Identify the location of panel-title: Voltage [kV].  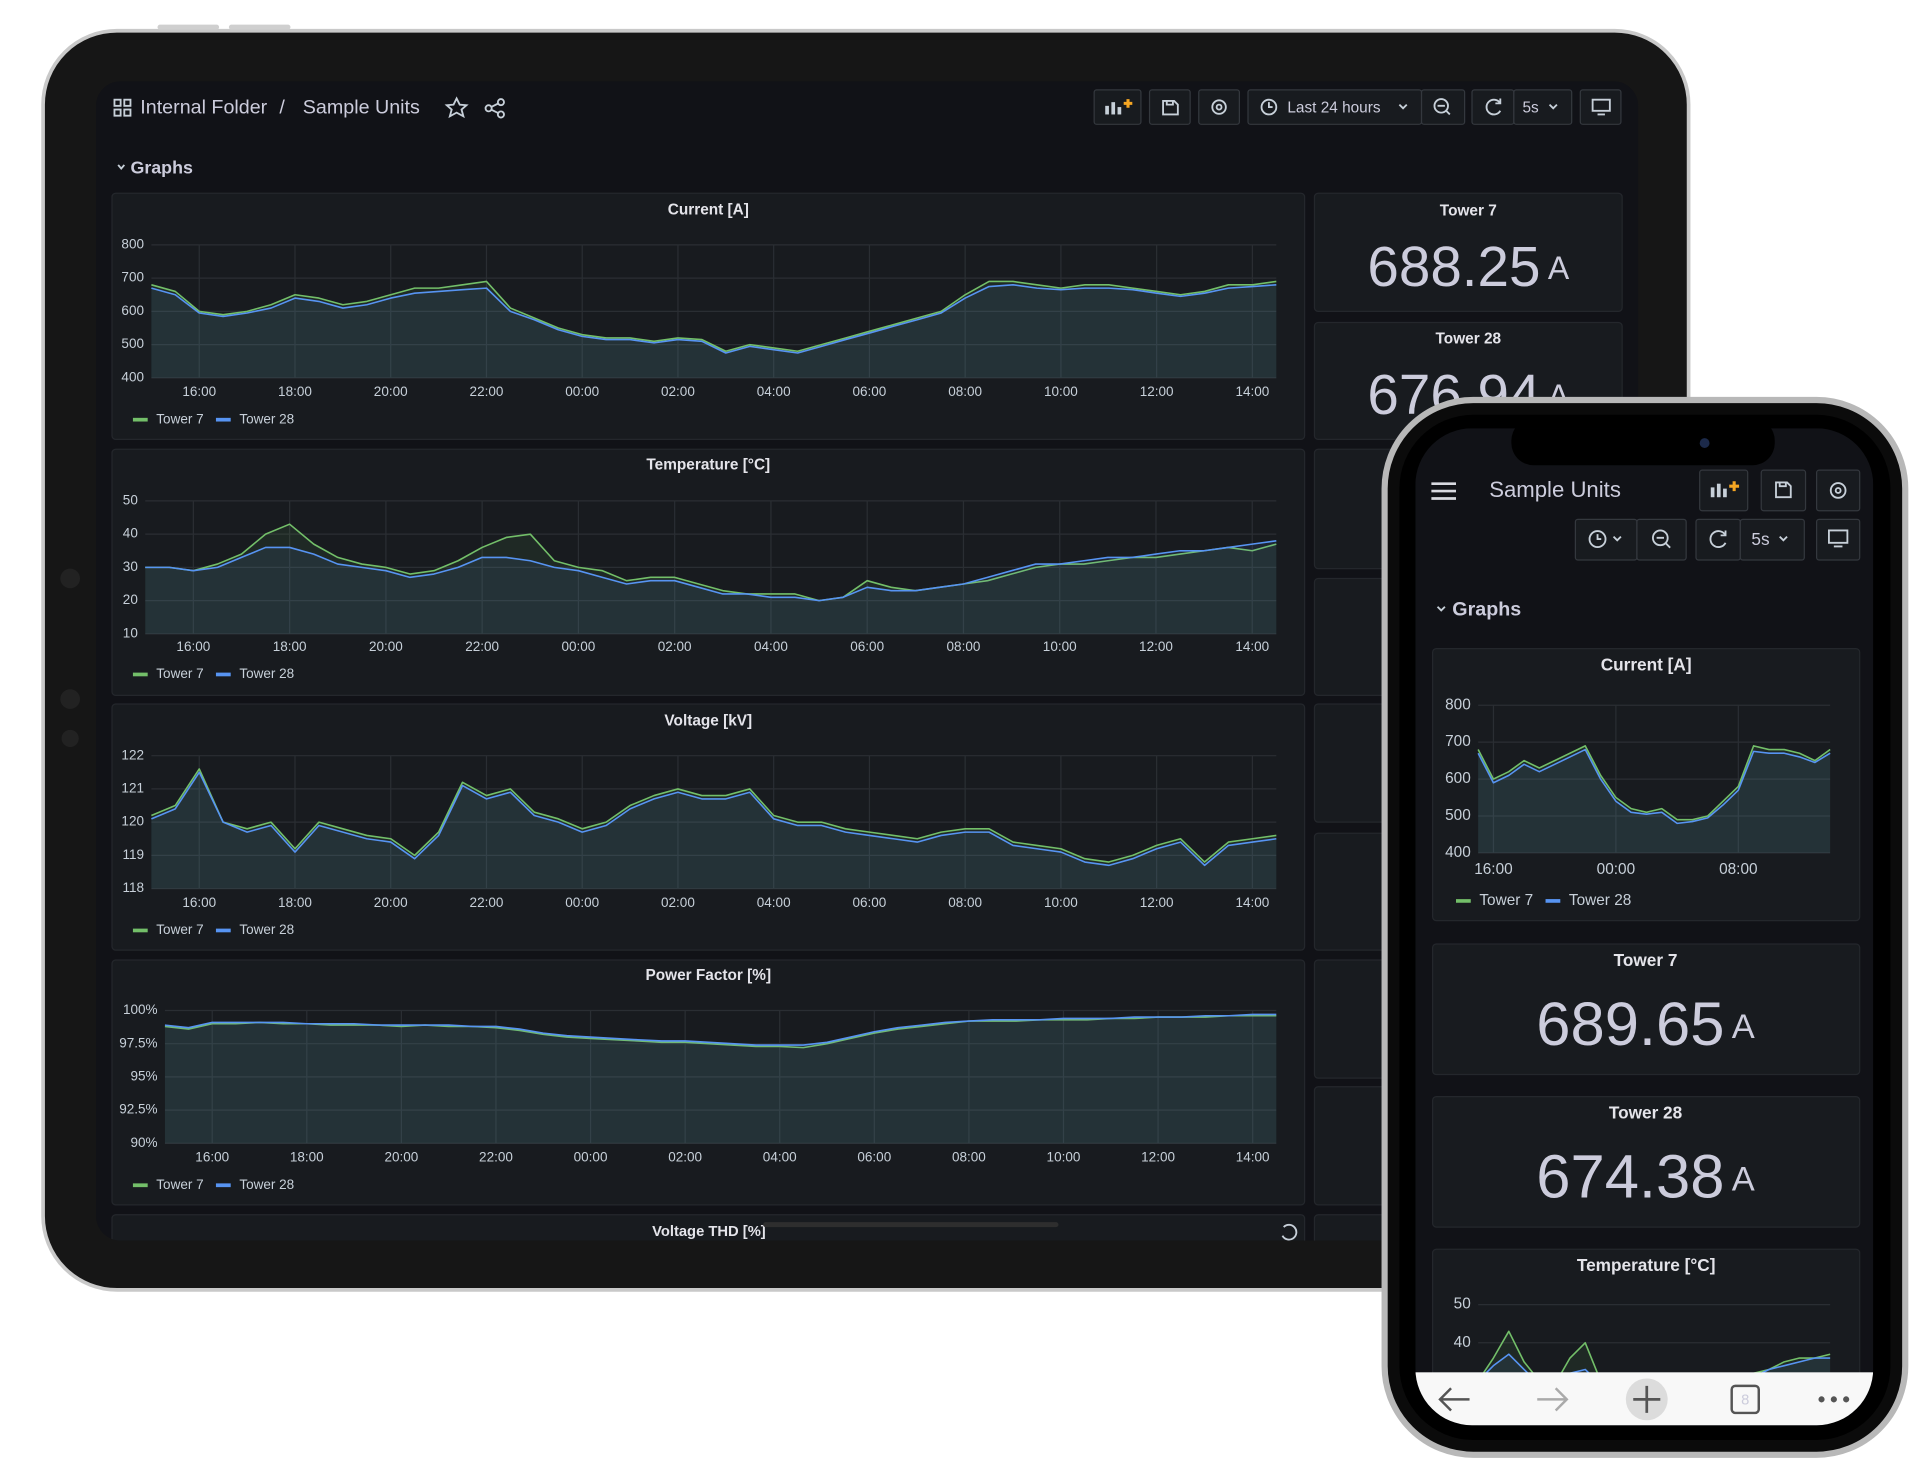
(708, 720).